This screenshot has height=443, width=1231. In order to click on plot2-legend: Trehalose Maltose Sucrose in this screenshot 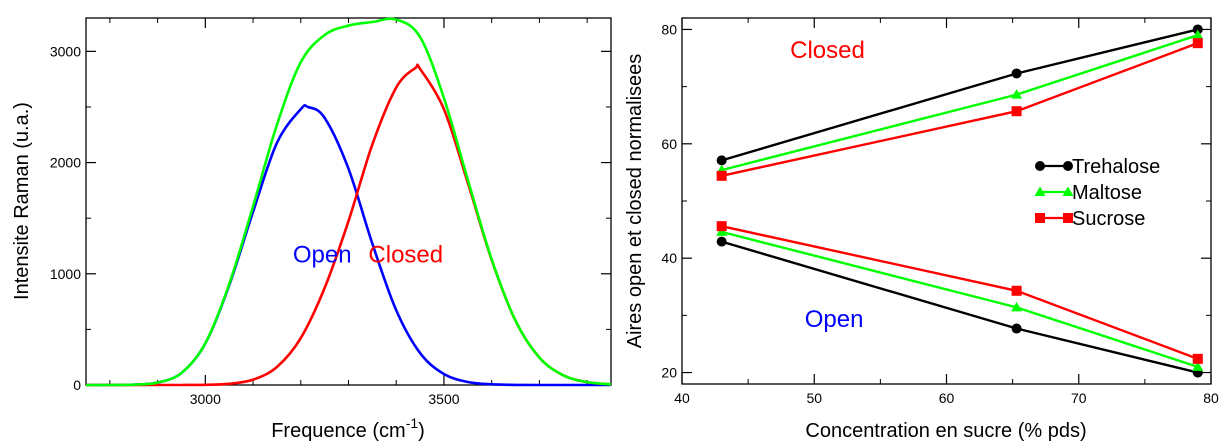, I will do `click(1097, 193)`.